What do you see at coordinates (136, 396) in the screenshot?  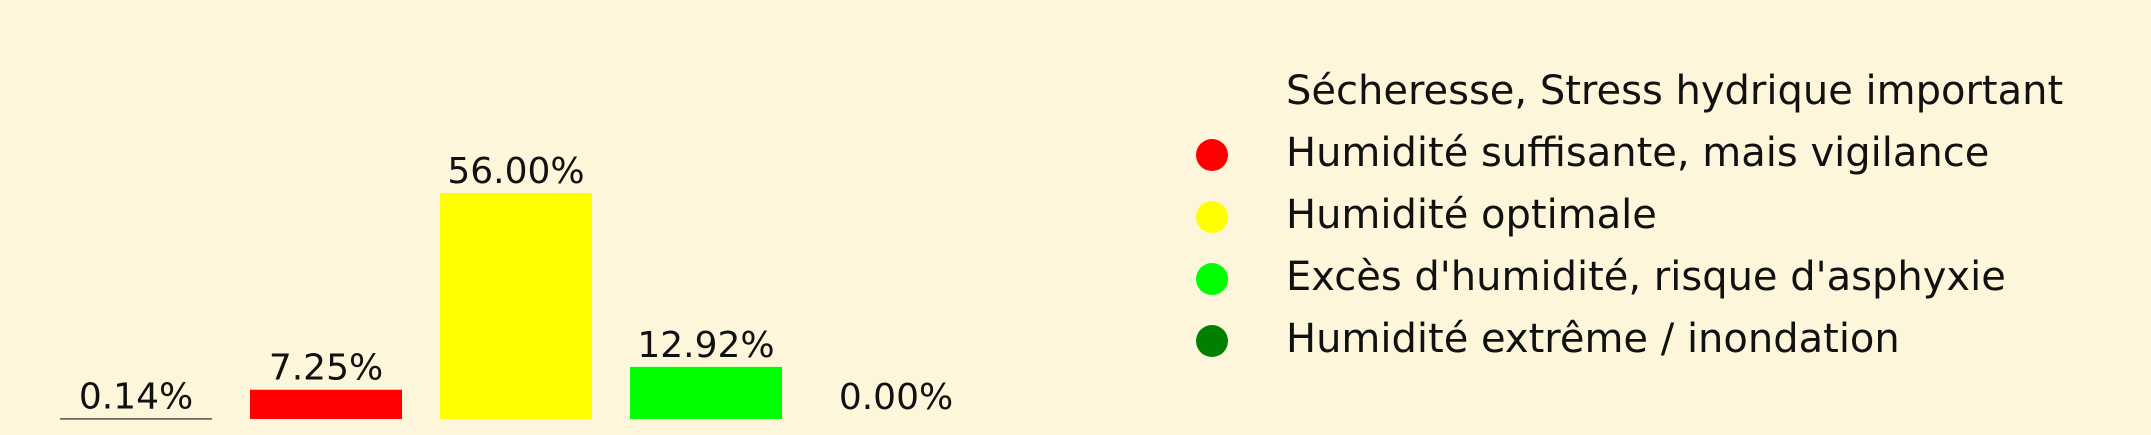 I see `data-label-0: 0.14%` at bounding box center [136, 396].